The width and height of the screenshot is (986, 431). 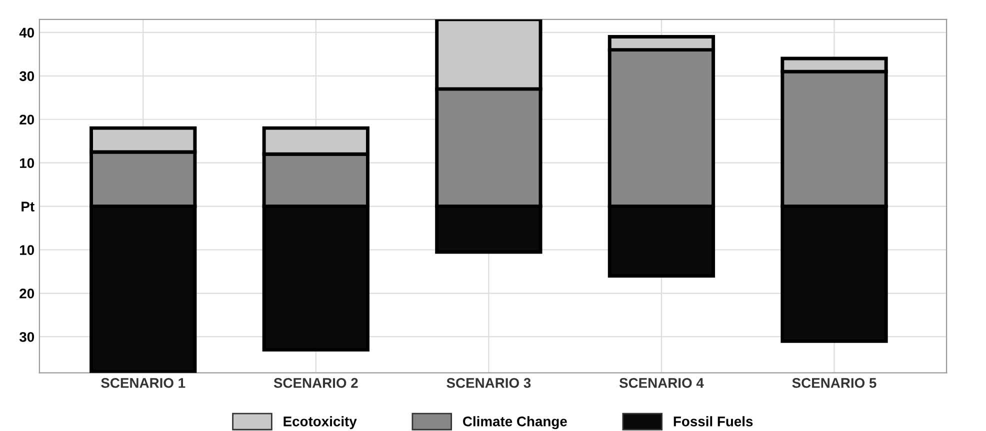 I want to click on x-tick-label: SCENARIO 5, so click(x=834, y=383).